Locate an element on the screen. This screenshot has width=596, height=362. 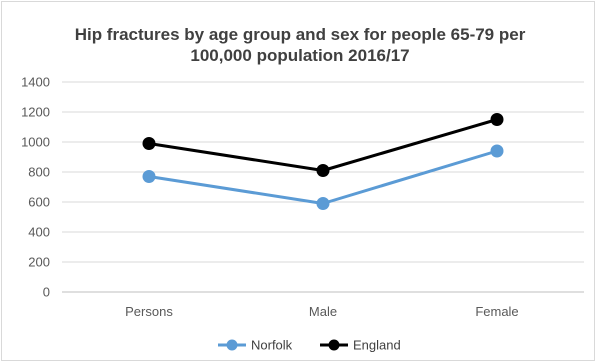
x-axis-labels: Persons Male Female is located at coordinates (322, 311).